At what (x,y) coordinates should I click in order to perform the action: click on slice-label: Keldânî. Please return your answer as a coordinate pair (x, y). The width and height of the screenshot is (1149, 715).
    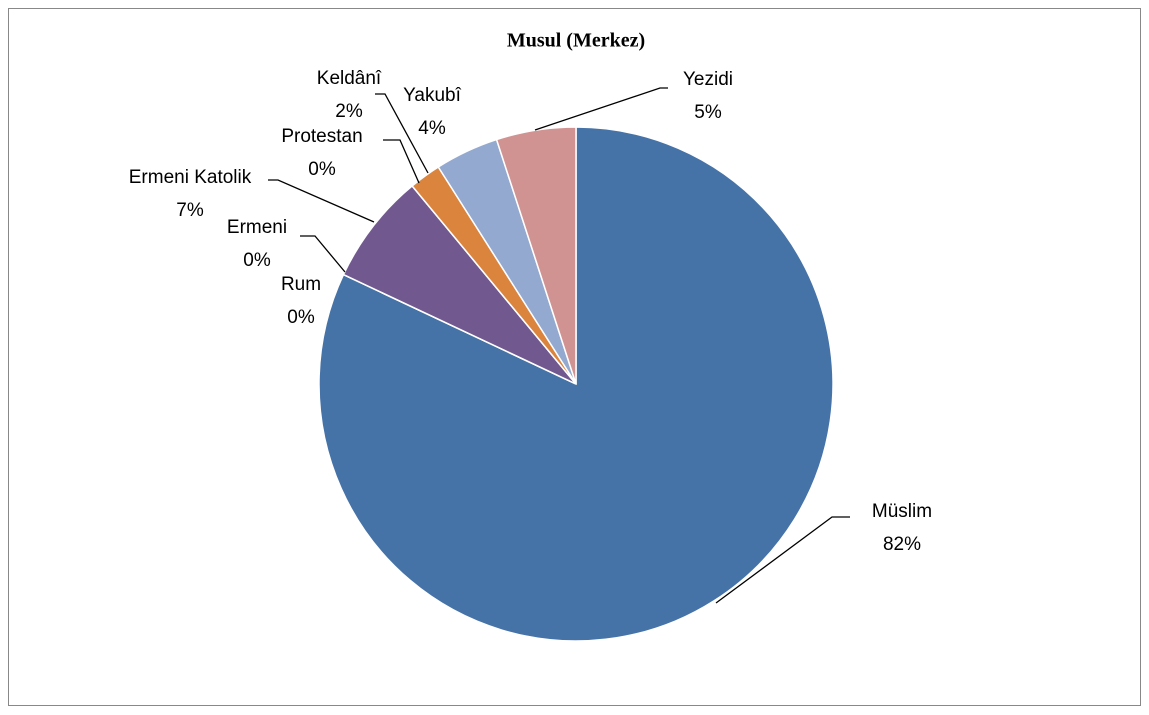
    Looking at the image, I should click on (349, 78).